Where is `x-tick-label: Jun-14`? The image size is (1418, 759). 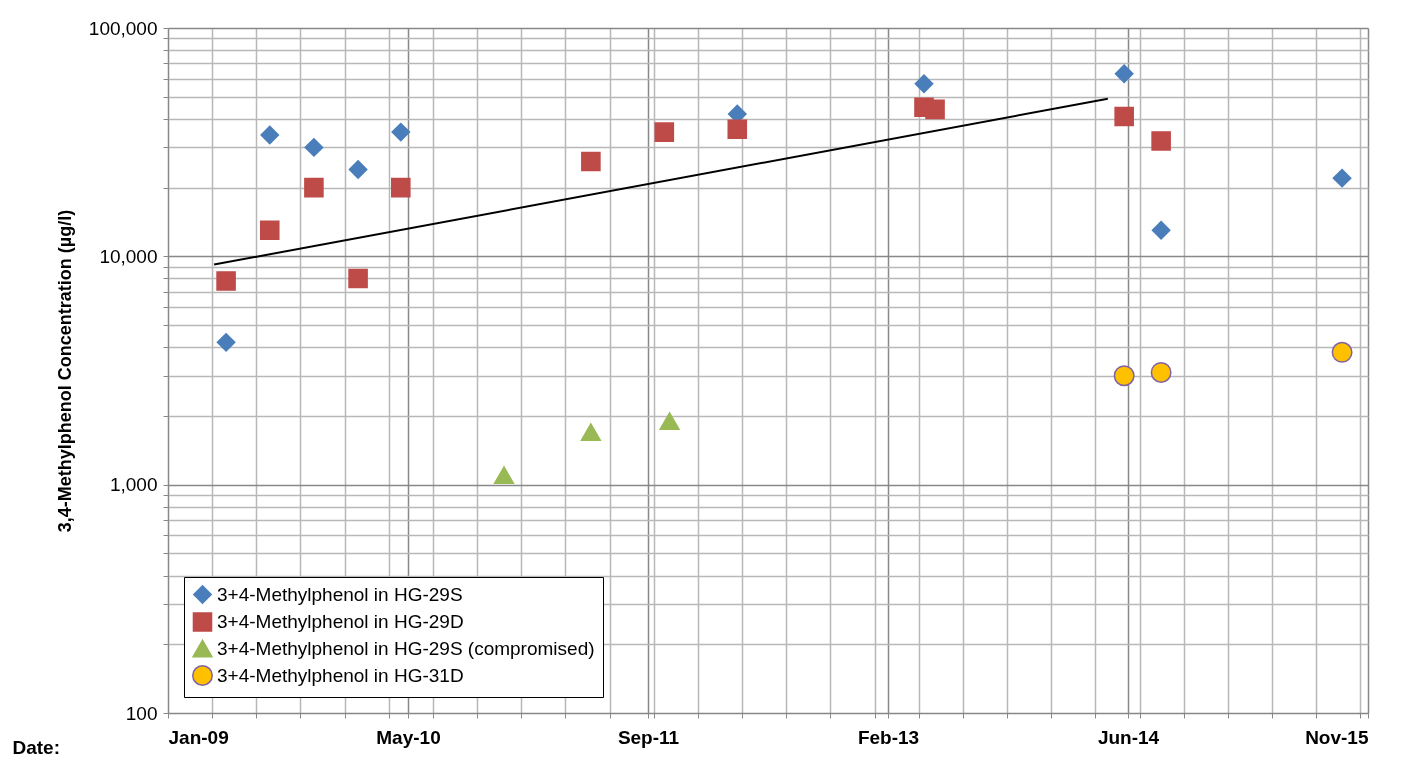 x-tick-label: Jun-14 is located at coordinates (1128, 737).